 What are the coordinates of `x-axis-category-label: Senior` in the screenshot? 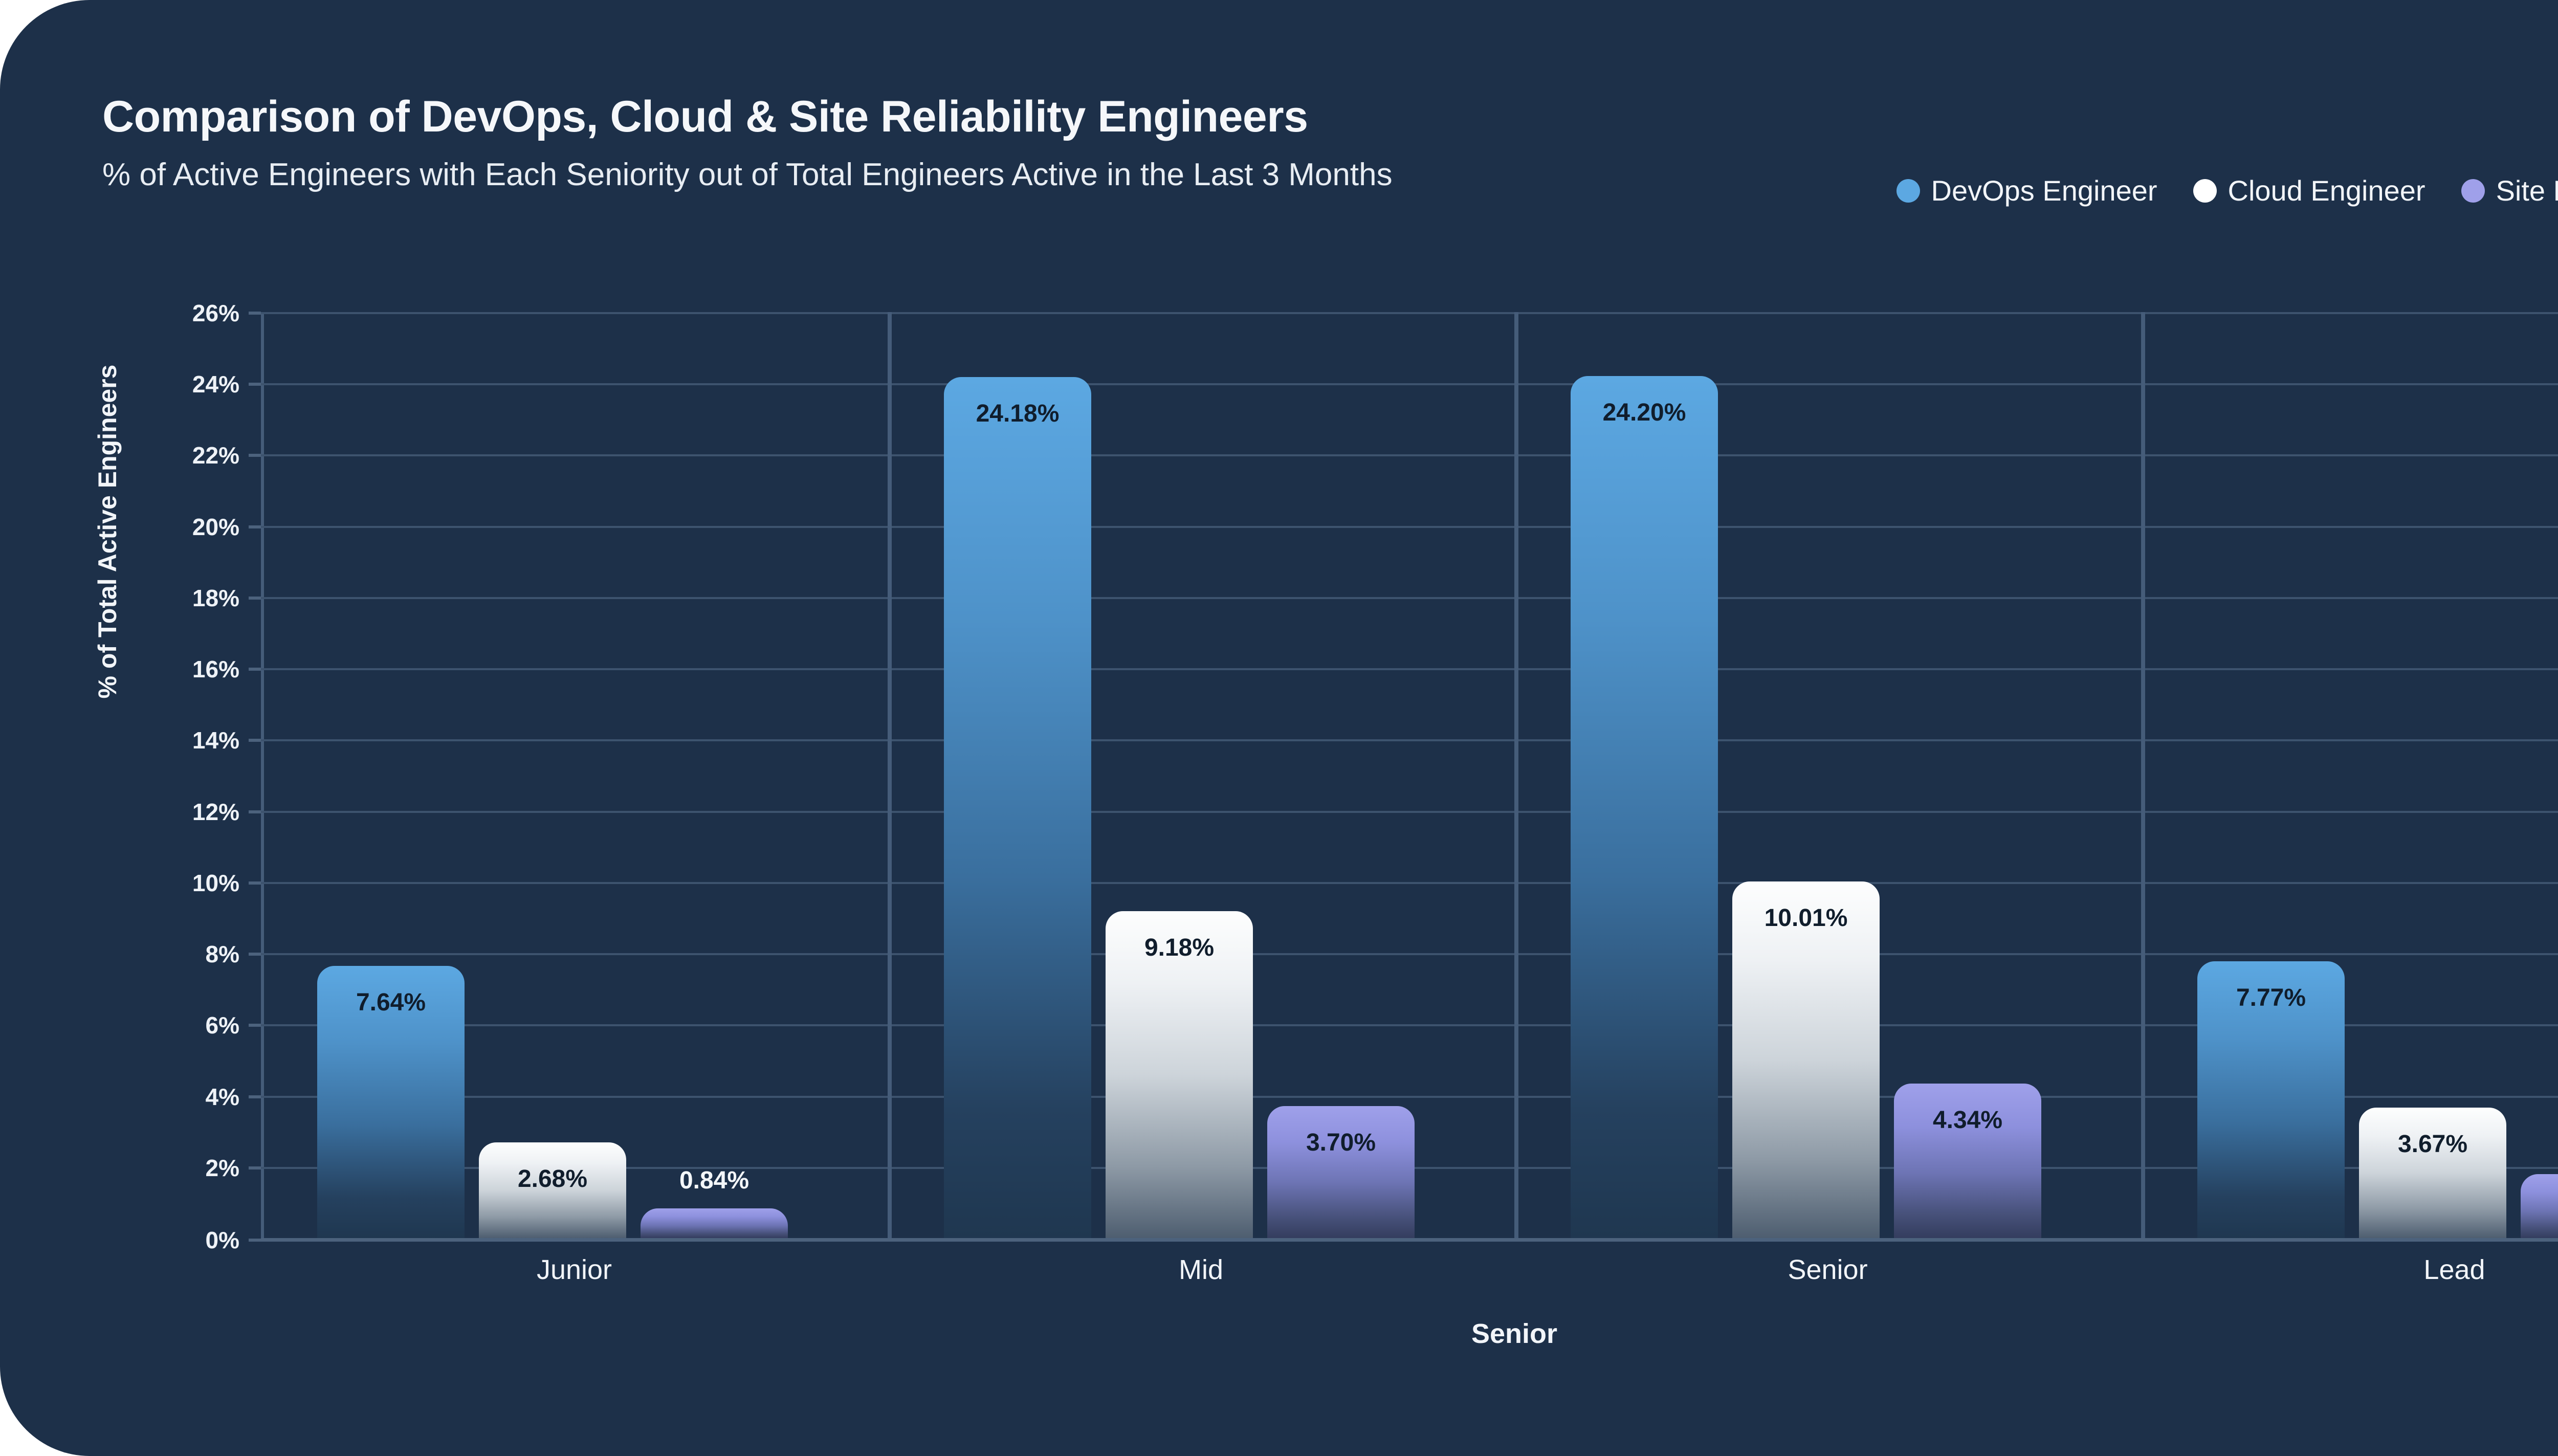 It's located at (1828, 1269).